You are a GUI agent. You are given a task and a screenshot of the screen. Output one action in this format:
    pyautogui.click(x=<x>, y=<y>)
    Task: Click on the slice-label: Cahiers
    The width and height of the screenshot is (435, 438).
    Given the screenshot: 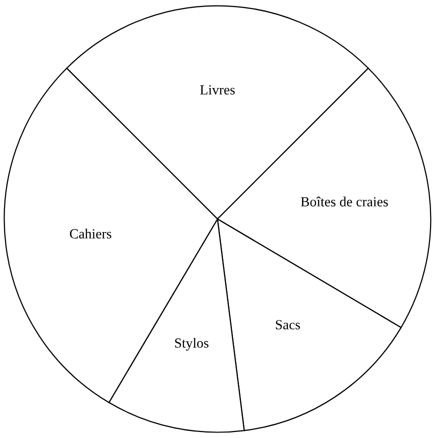 What is the action you would take?
    pyautogui.click(x=91, y=233)
    